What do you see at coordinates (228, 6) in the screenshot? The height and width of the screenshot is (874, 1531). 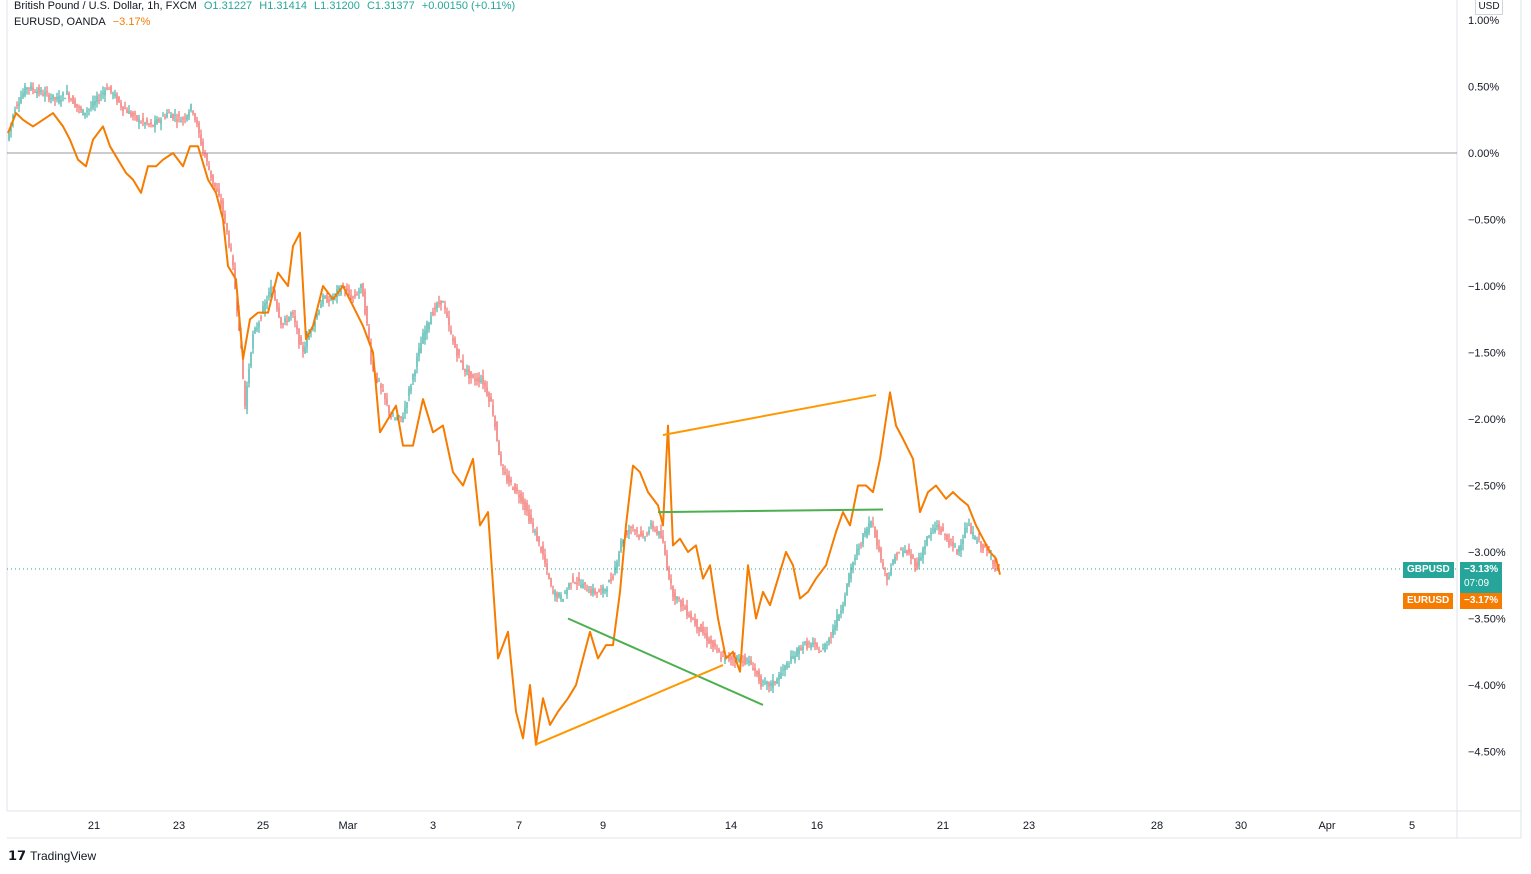 I see `open-value: O1.31227` at bounding box center [228, 6].